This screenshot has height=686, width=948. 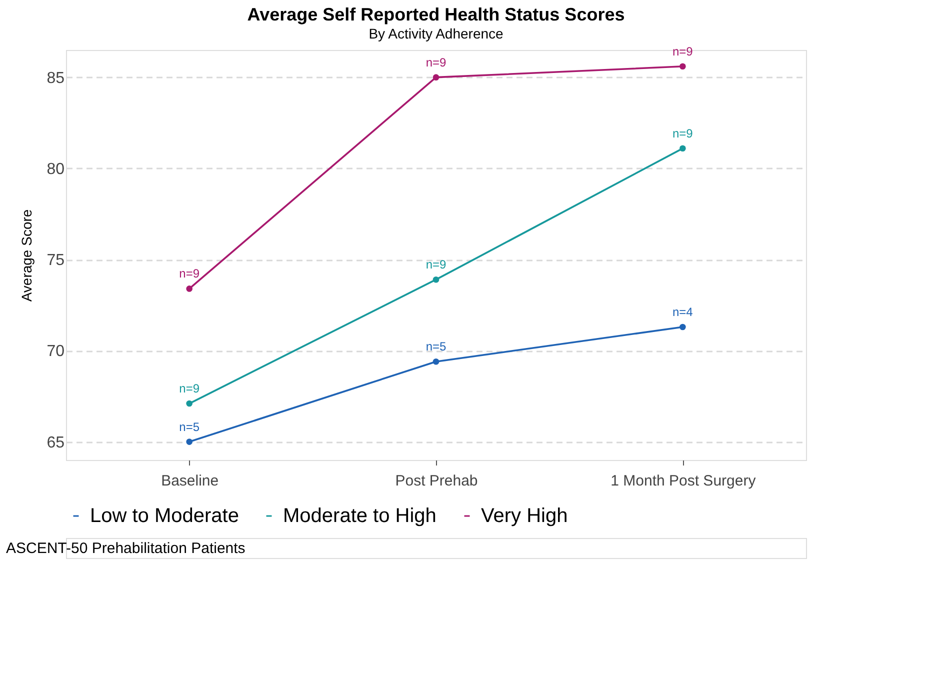 I want to click on y-axis-title: Average Score, so click(x=26, y=255).